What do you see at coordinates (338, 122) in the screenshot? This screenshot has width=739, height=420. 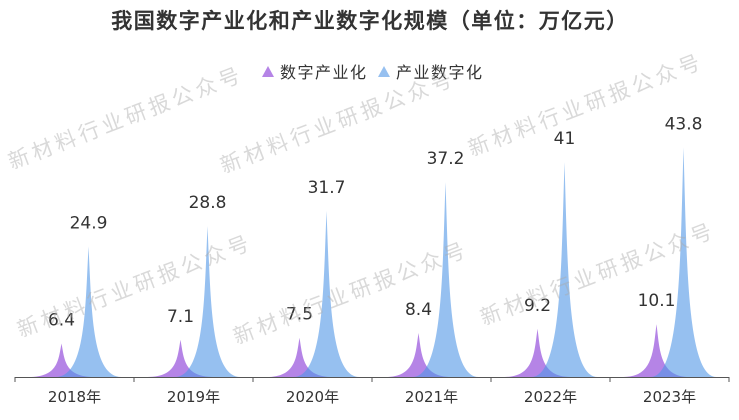 I see `watermark-text-2: 新材料行业研报公众号` at bounding box center [338, 122].